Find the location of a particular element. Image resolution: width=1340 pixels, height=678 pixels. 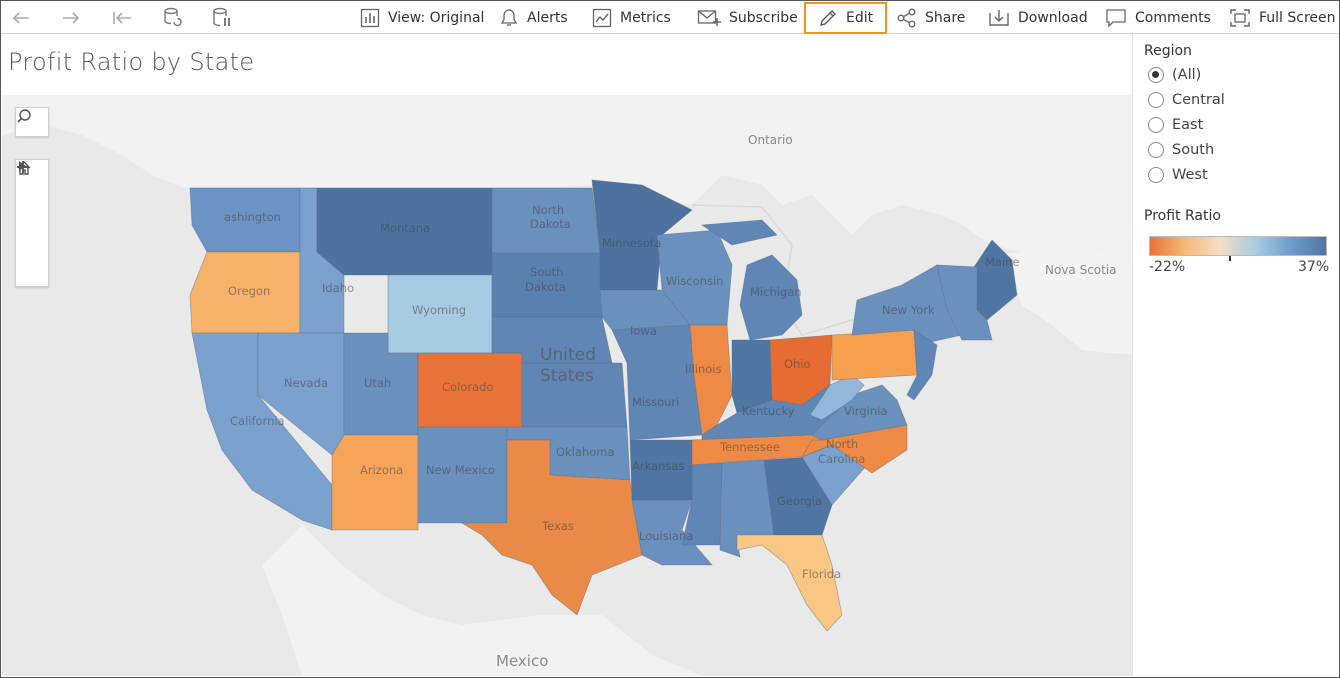

region-option-east: East is located at coordinates (1175, 125).